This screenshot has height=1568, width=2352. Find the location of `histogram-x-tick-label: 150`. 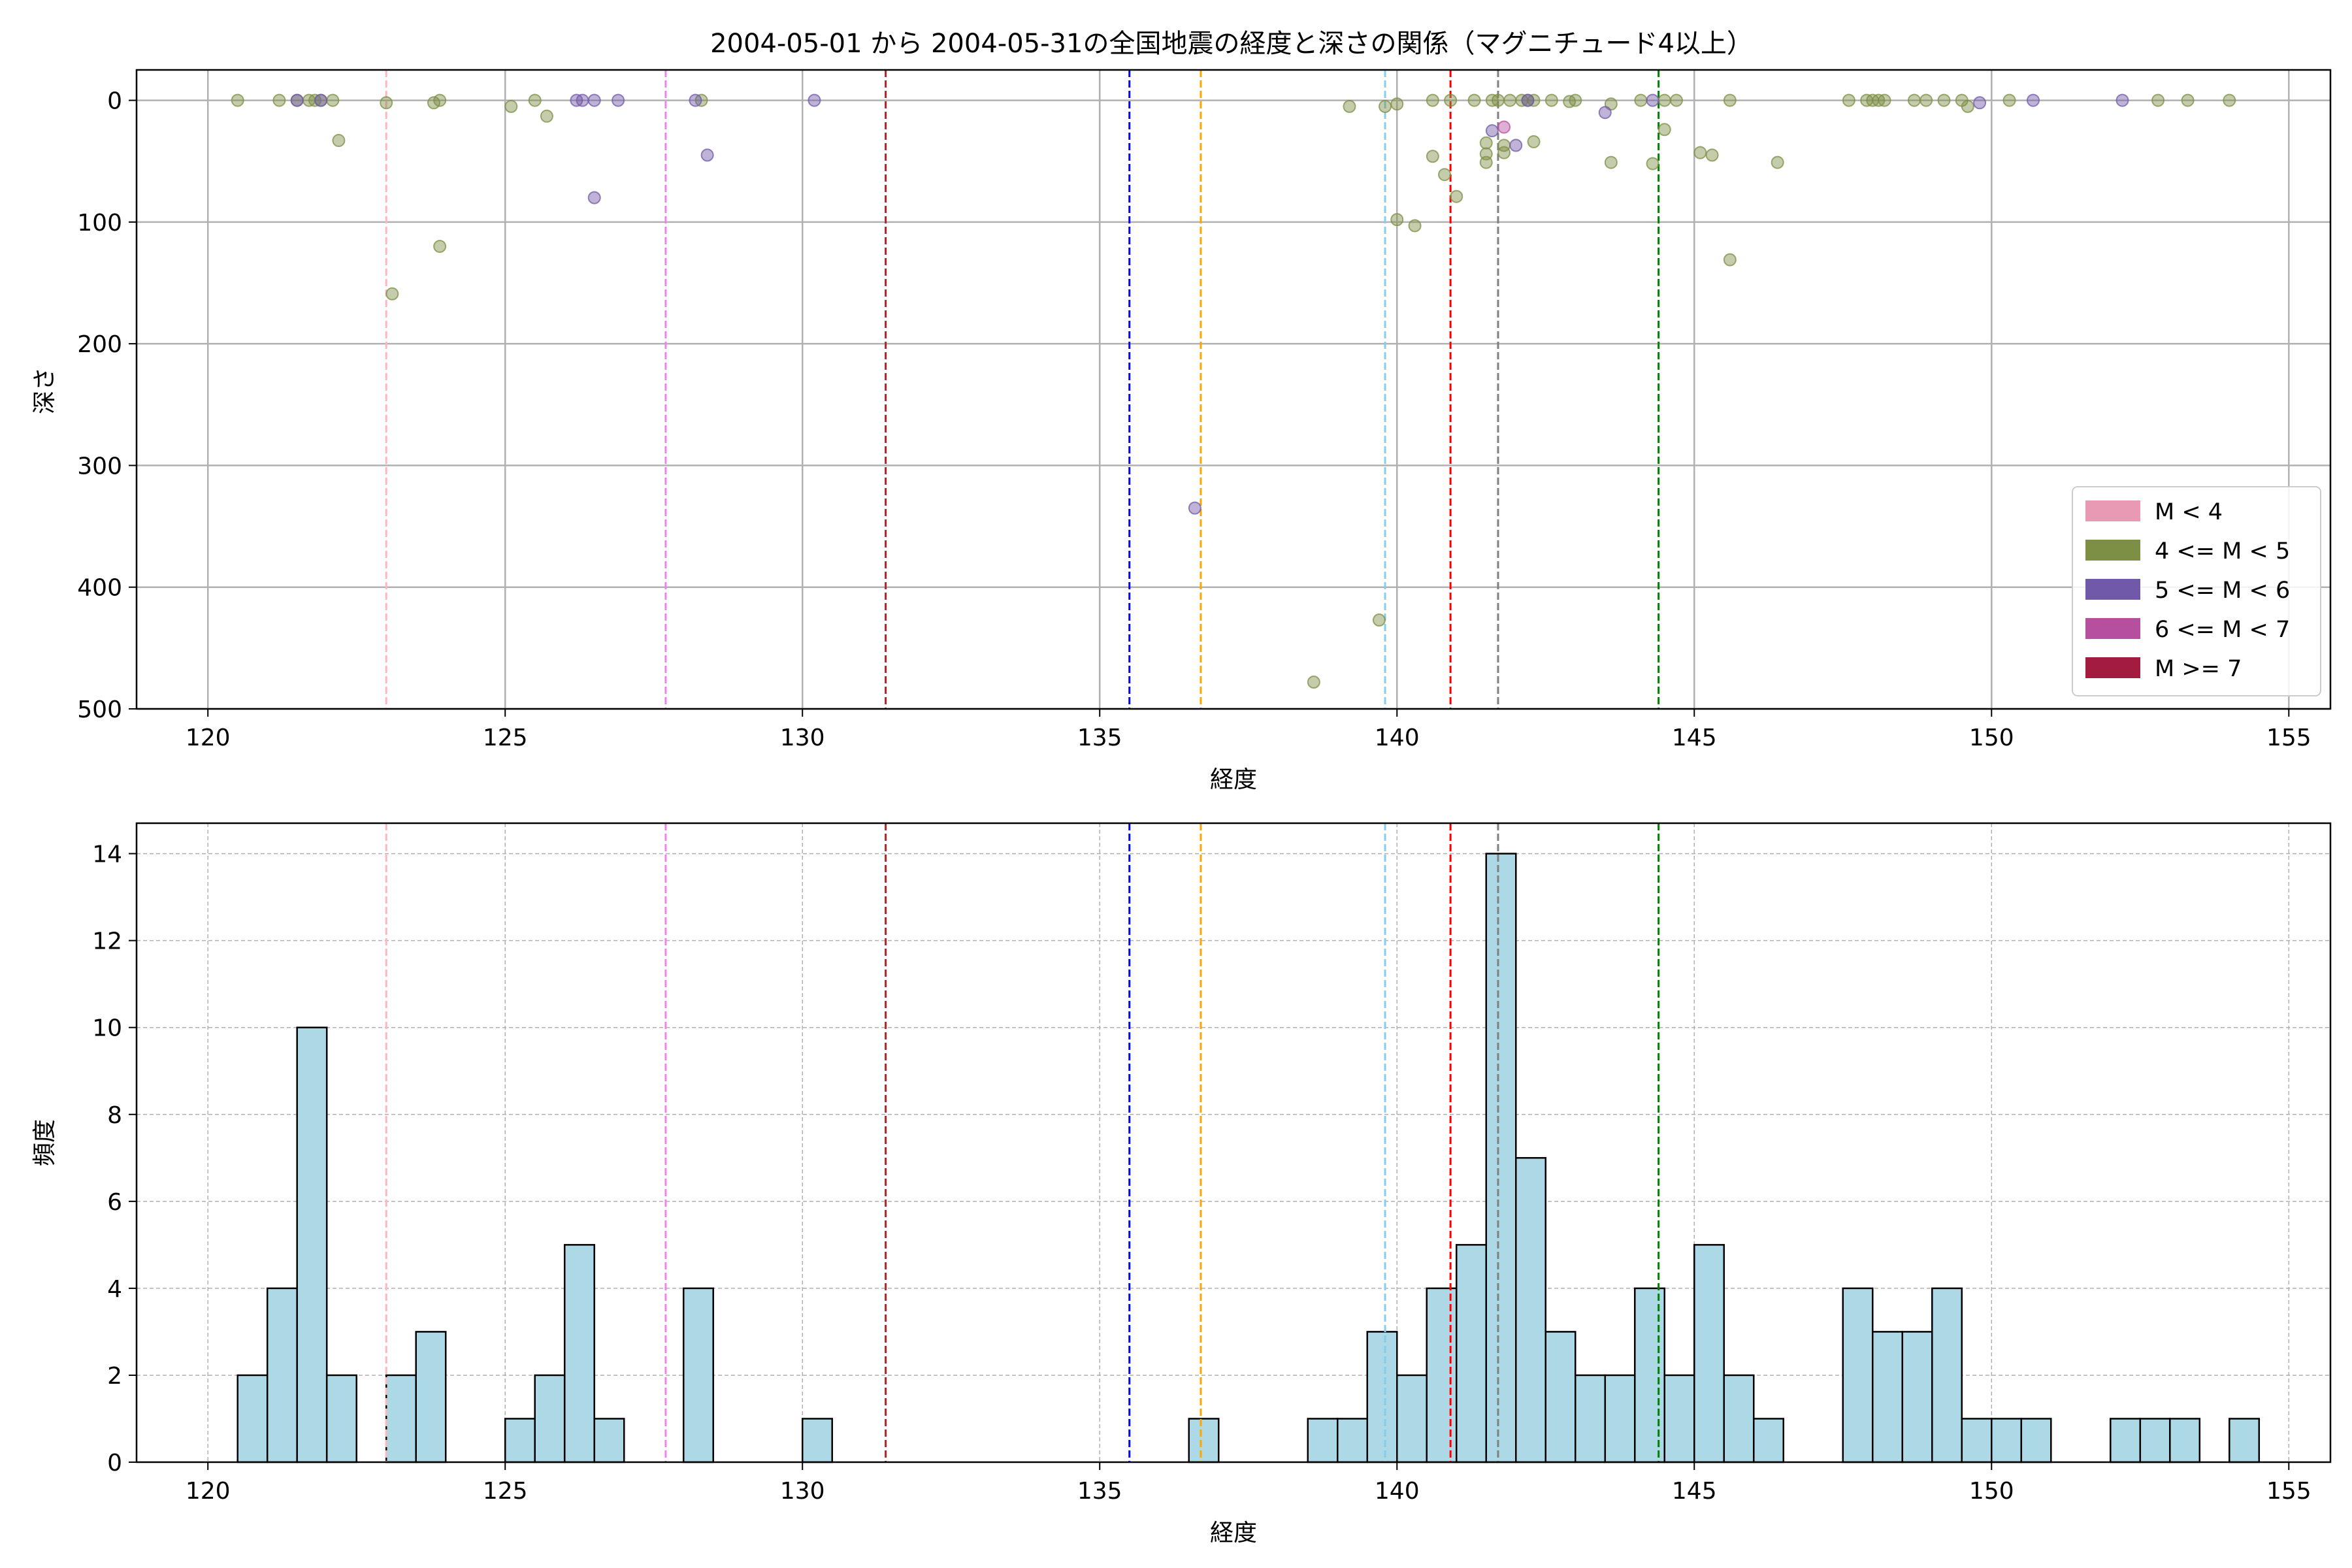

histogram-x-tick-label: 150 is located at coordinates (1991, 1491).